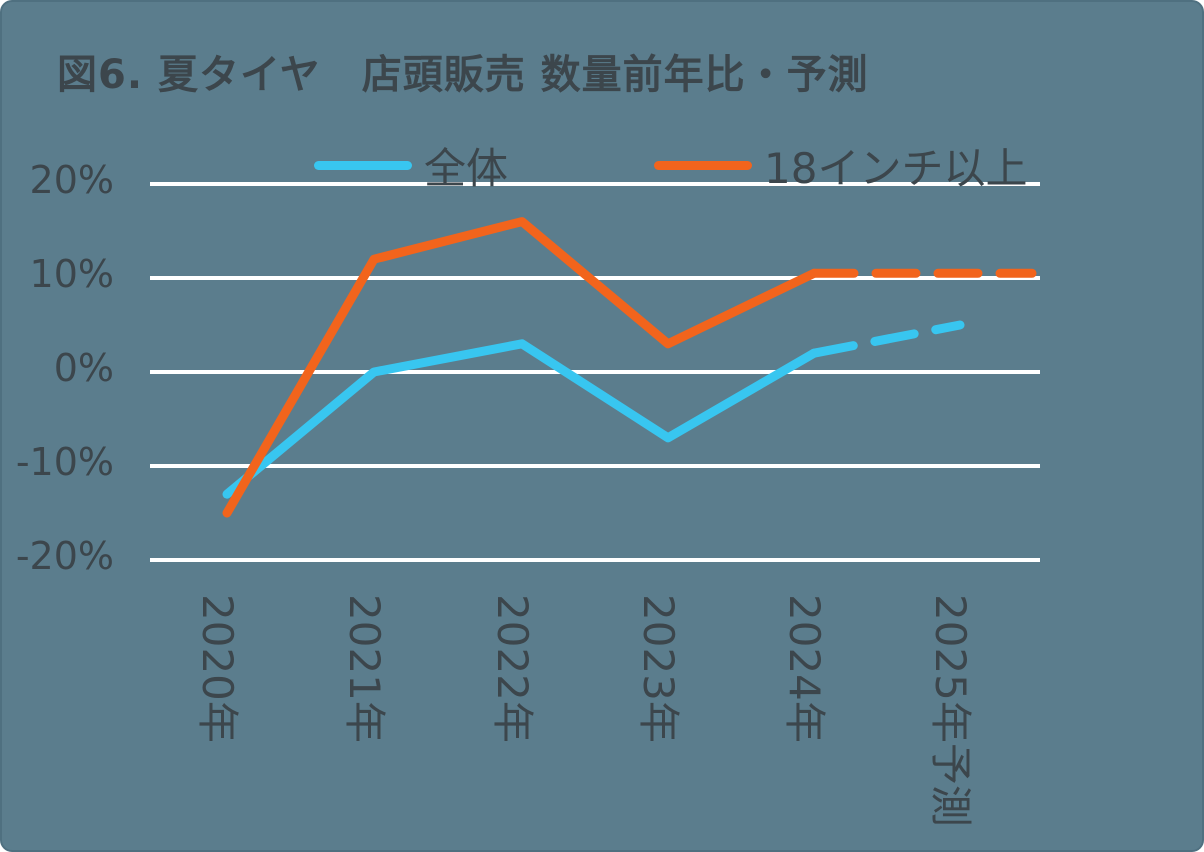 This screenshot has height=852, width=1204. Describe the element at coordinates (950, 710) in the screenshot. I see `x-tick-label: 2025年予測` at that location.